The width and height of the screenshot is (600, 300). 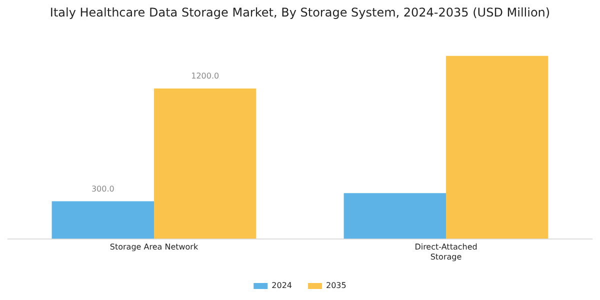 I want to click on legend-label: 2035, so click(x=336, y=285).